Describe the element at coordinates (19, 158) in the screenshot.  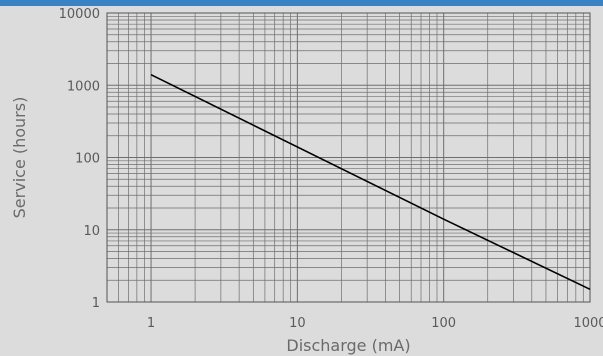
I see `y-axis-label: Service (hours)` at that location.